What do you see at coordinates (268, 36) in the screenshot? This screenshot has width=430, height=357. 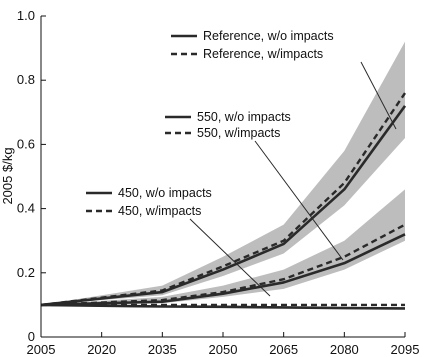 I see `legend-label: Reference, w/o impacts` at bounding box center [268, 36].